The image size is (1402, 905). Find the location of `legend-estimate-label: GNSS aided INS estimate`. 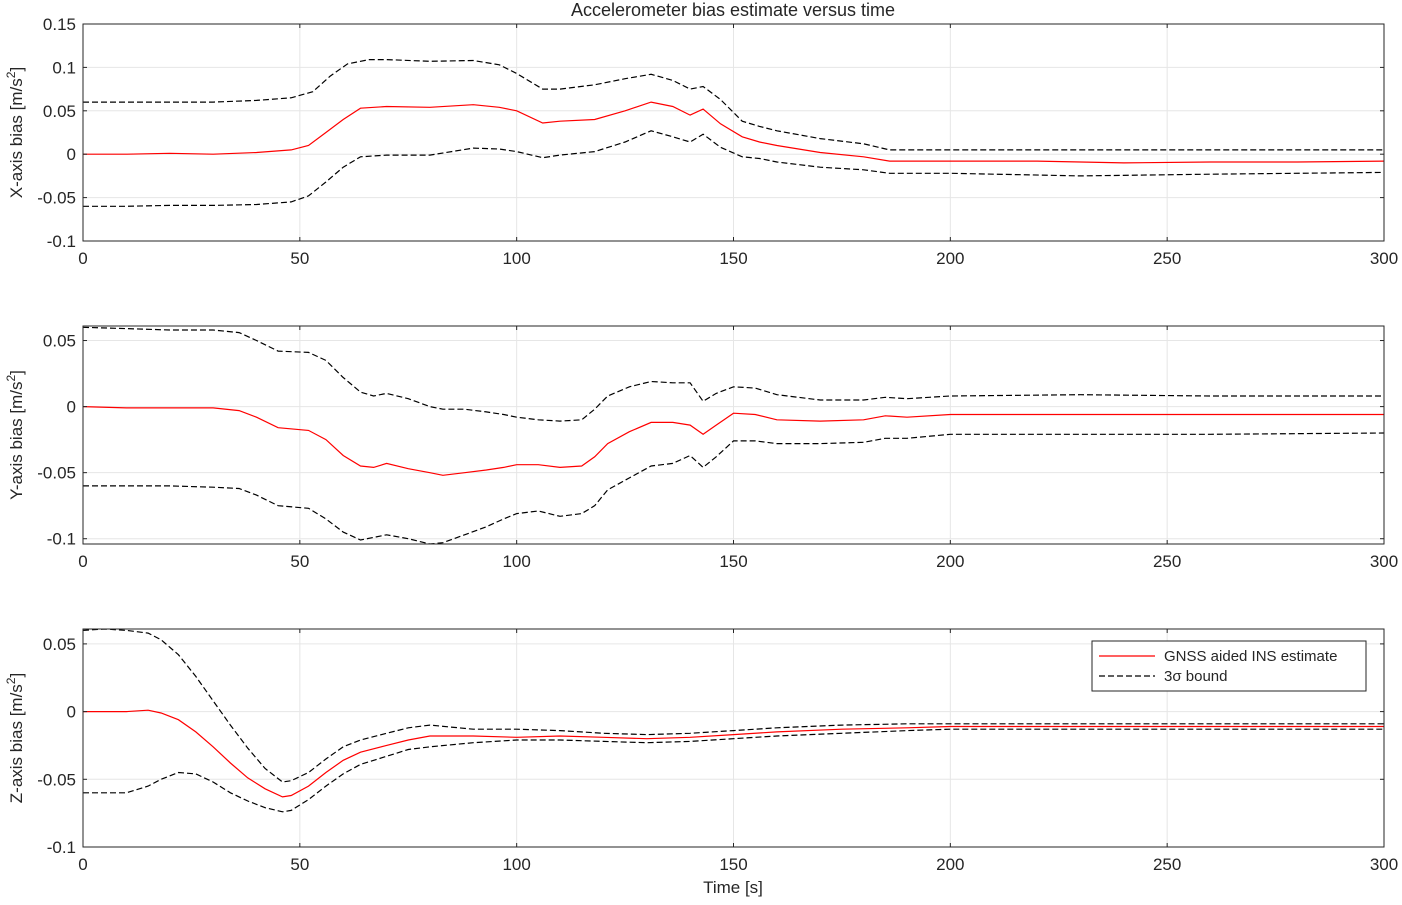

legend-estimate-label: GNSS aided INS estimate is located at coordinates (1250, 656).